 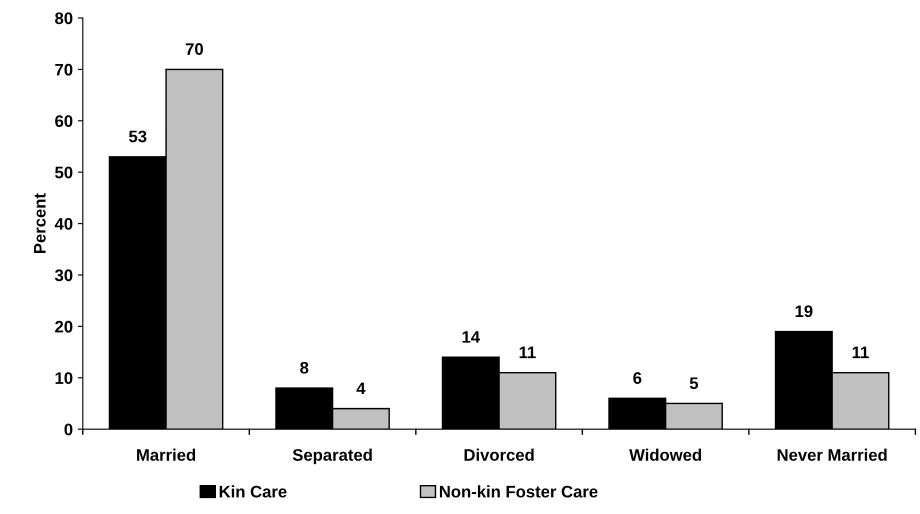 I want to click on data-label: 14, so click(x=471, y=337).